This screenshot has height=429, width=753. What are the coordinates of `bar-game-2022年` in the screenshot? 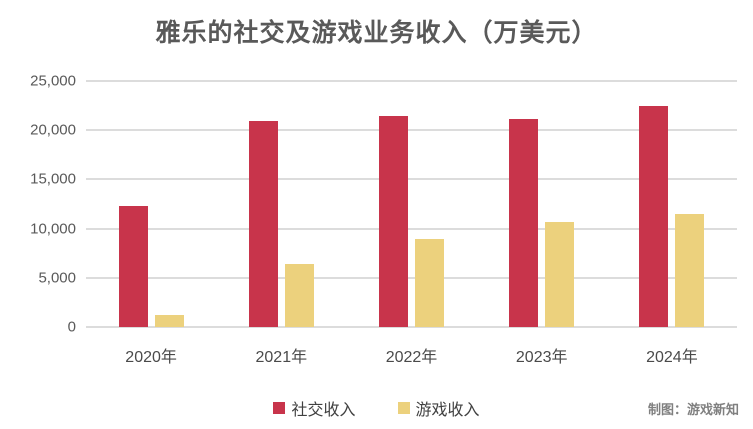 It's located at (429, 283).